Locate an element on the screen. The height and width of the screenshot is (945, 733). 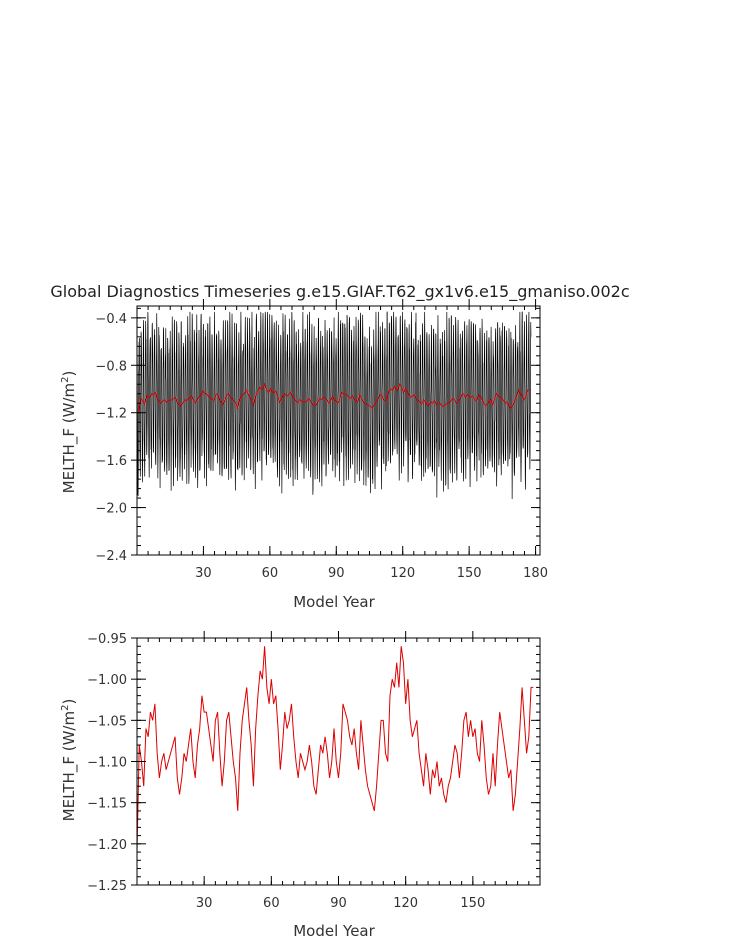
annual-y-axis-label: MELTH_F (W/m2) is located at coordinates (69, 760).